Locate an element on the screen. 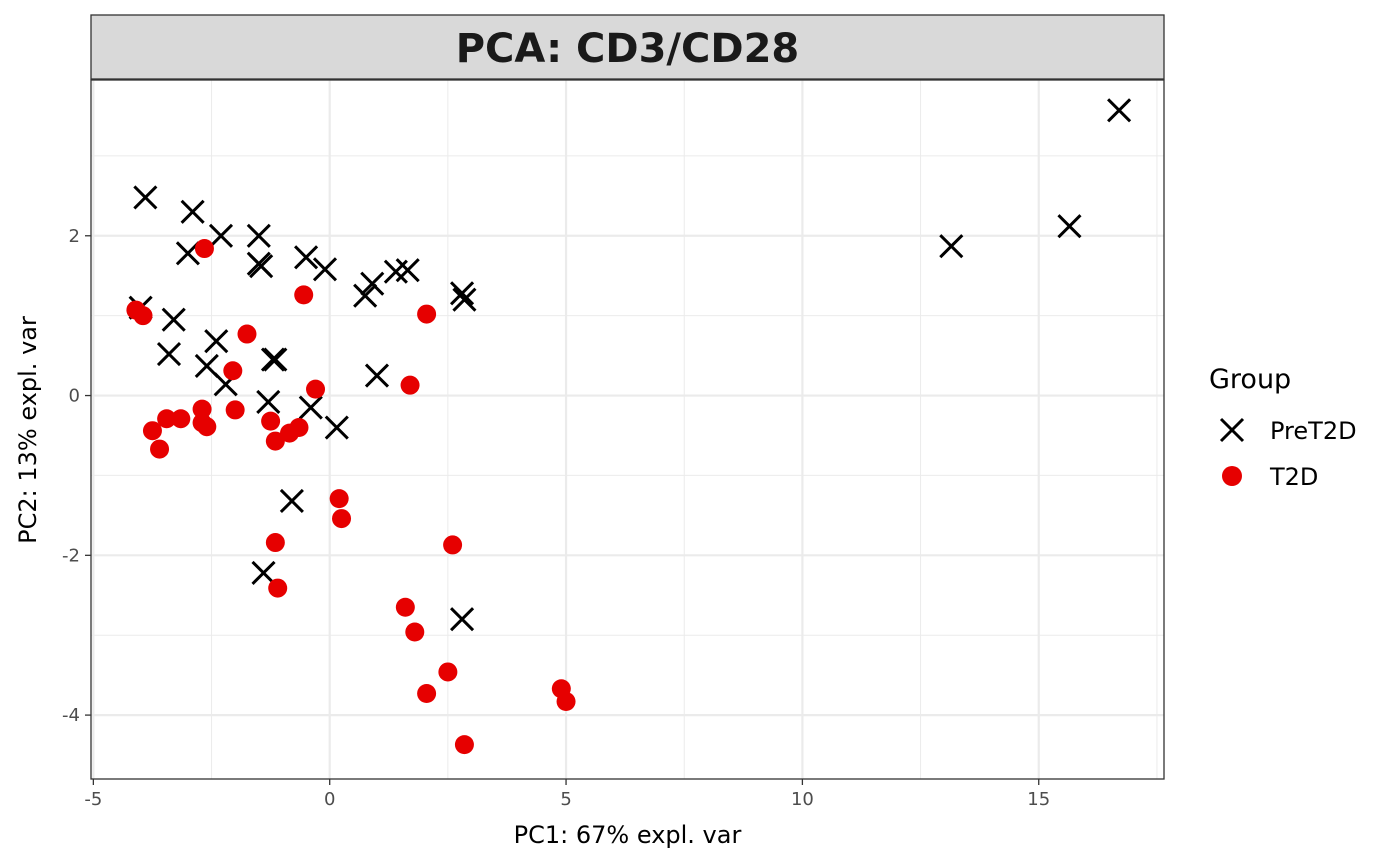 The height and width of the screenshot is (866, 1400). legend-key-pret2d is located at coordinates (1232, 430).